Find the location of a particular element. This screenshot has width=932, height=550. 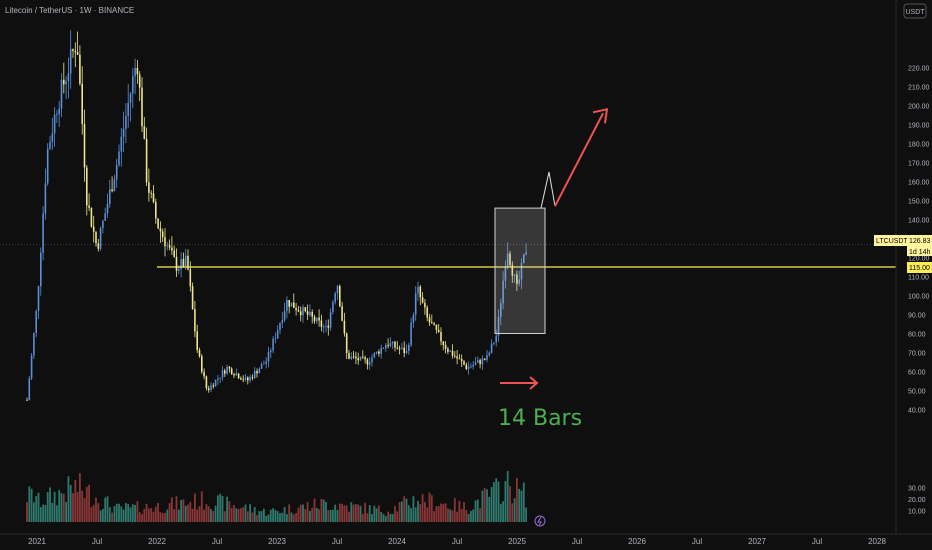

currency-button-label: USDT is located at coordinates (915, 12).